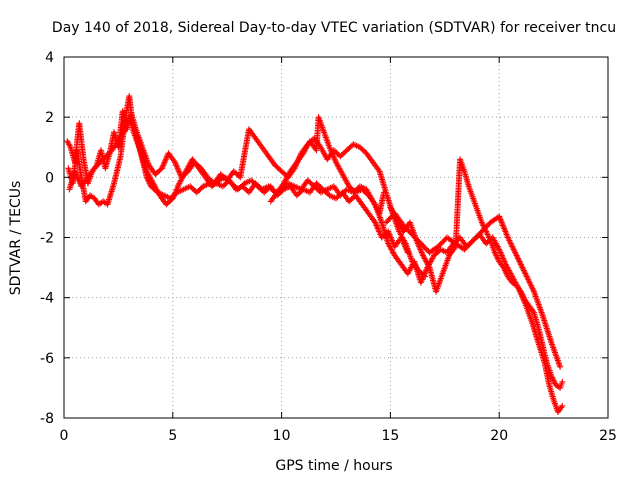 This screenshot has height=480, width=640. What do you see at coordinates (390, 436) in the screenshot?
I see `x-tick-label: 15` at bounding box center [390, 436].